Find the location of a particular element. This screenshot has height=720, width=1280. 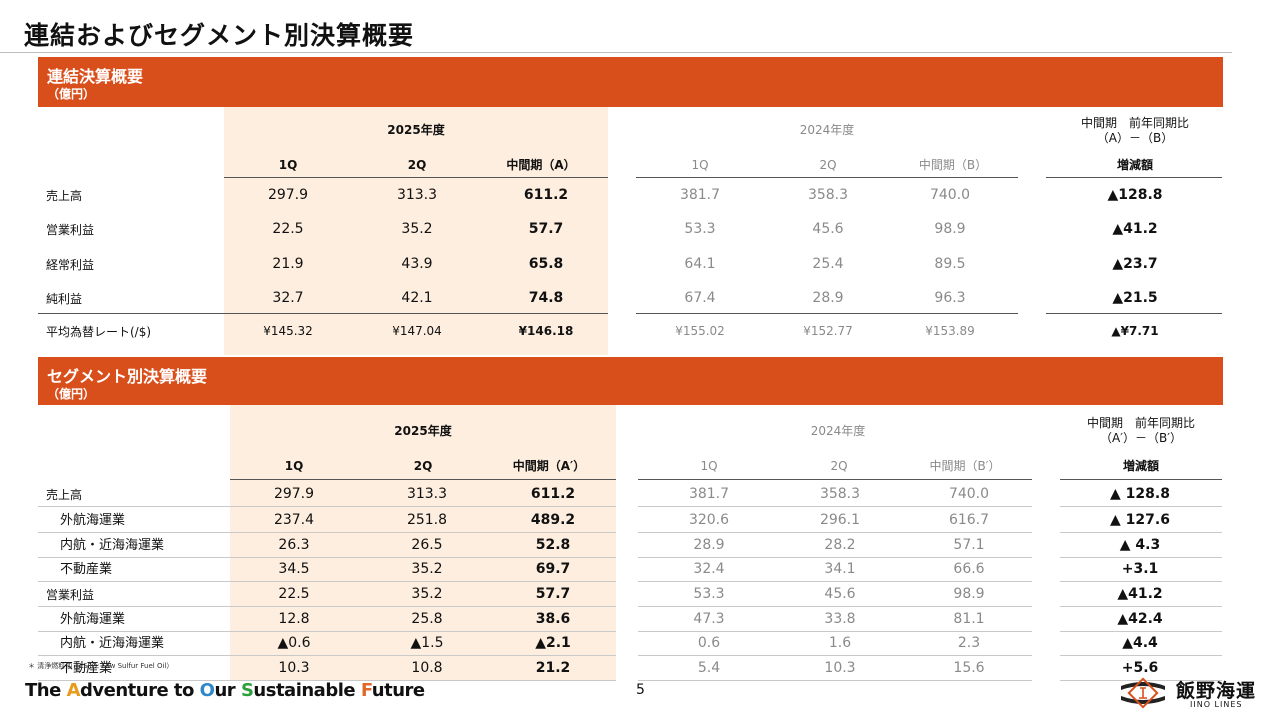

table-cell: 489.2 is located at coordinates (553, 520).